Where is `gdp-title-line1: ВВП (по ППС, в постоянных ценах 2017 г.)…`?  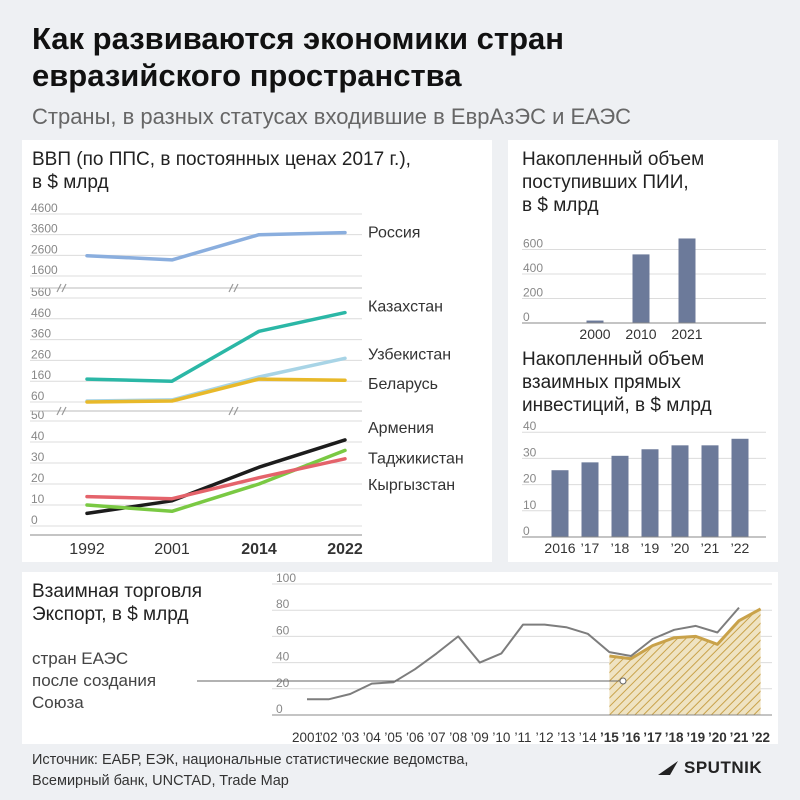 gdp-title-line1: ВВП (по ППС, в постоянных ценах 2017 г.)… is located at coordinates (221, 159).